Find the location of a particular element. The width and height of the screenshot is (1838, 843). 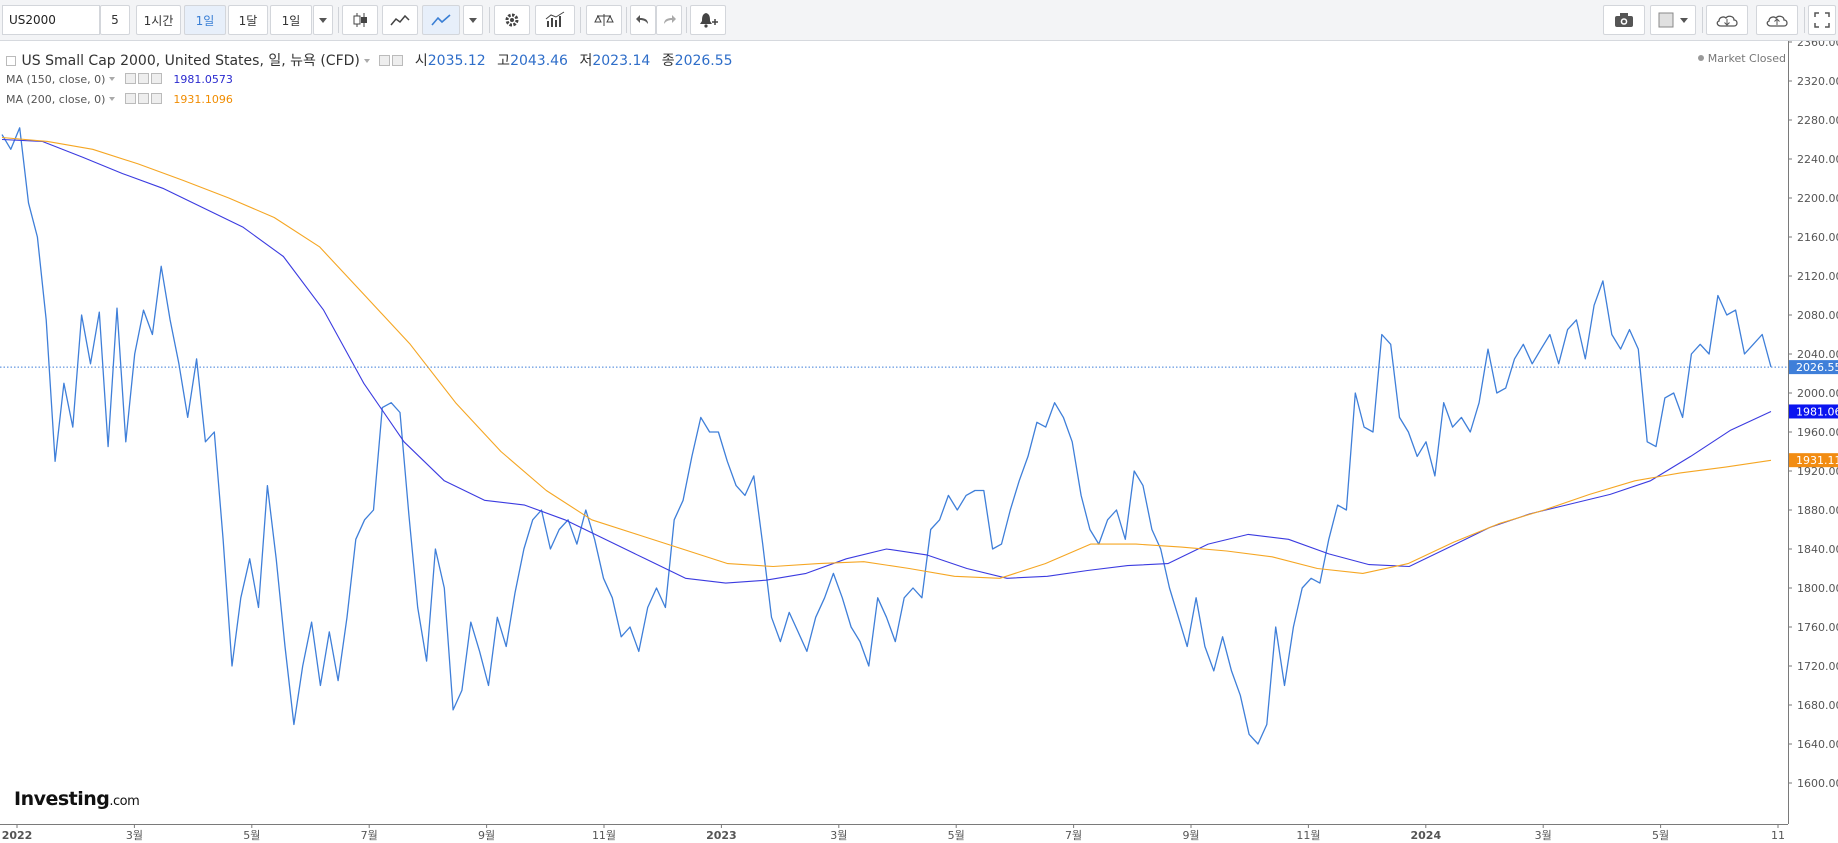

mountain-chart-icon is located at coordinates (400, 20).